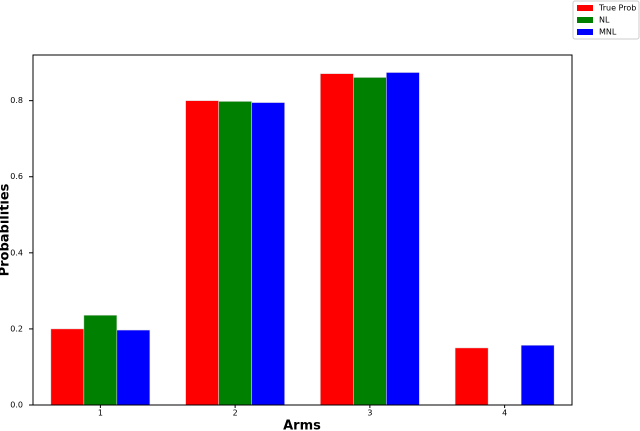 The image size is (640, 431). I want to click on y-tick-label: 0.4, so click(16, 252).